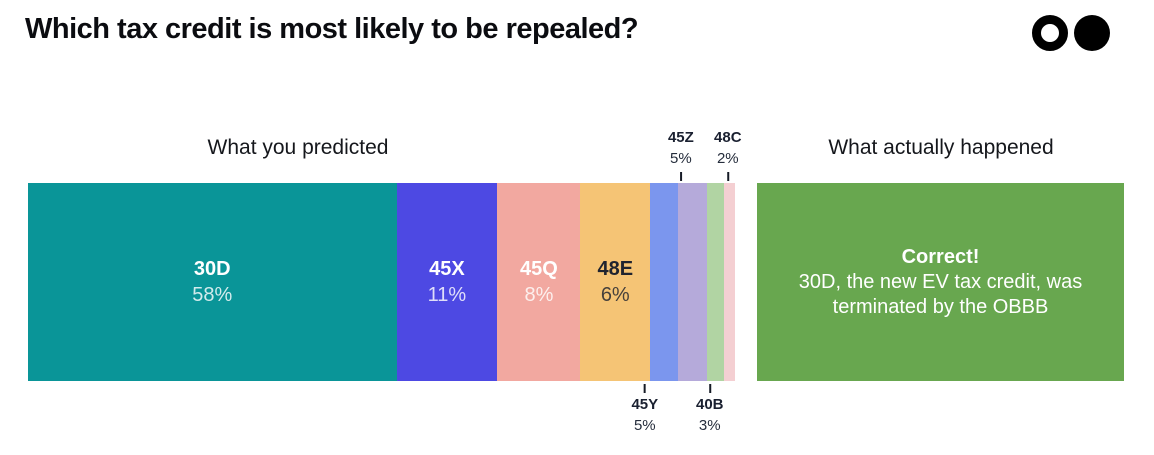 This screenshot has height=455, width=1154. What do you see at coordinates (941, 147) in the screenshot?
I see `actual-column-label: What actually happened` at bounding box center [941, 147].